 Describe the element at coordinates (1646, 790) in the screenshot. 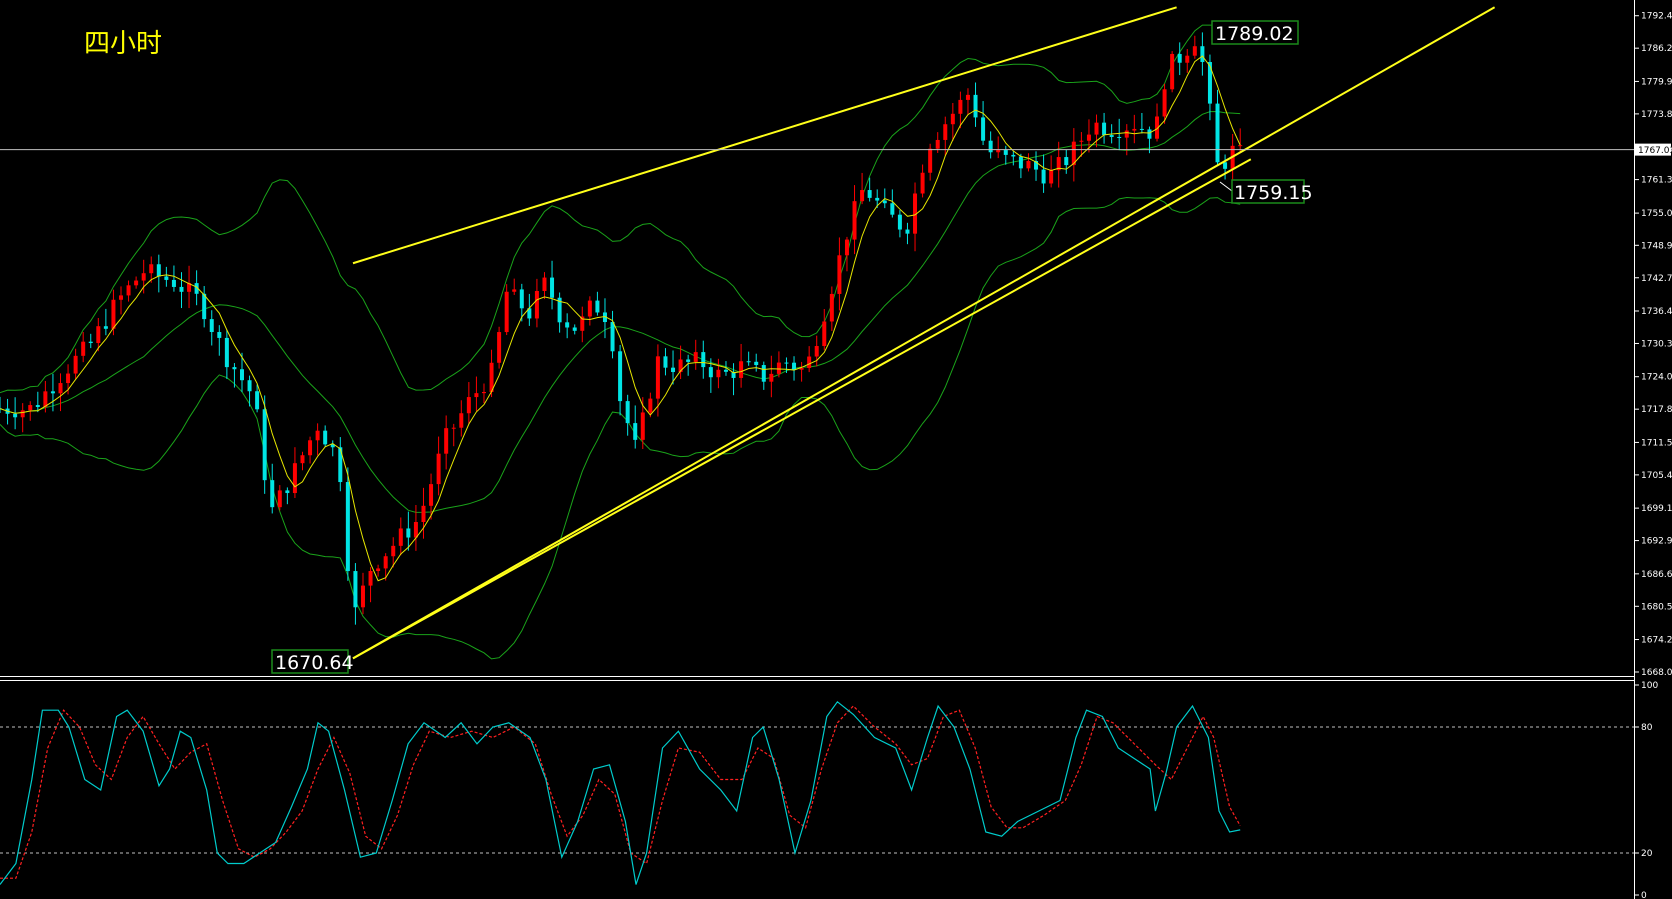

I see `stochastic-axis: 100 80 20 0` at that location.